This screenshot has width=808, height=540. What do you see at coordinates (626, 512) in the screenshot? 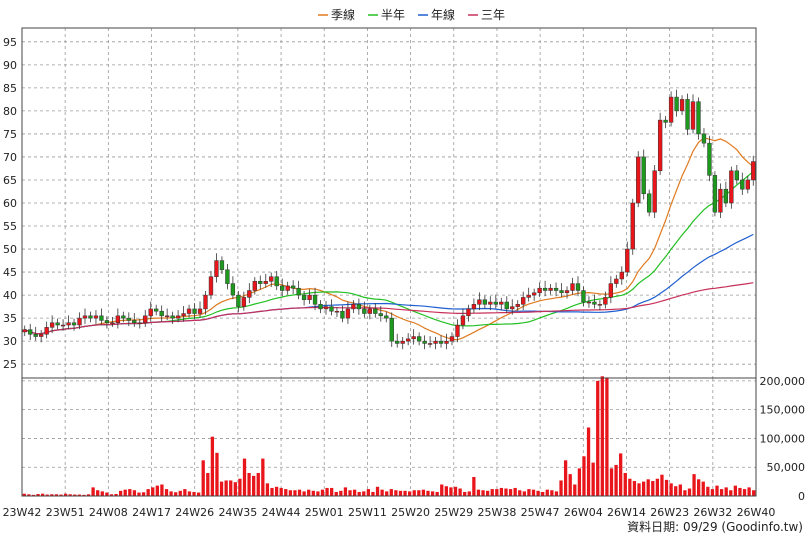
I see `x-tick-label: 26W14` at bounding box center [626, 512].